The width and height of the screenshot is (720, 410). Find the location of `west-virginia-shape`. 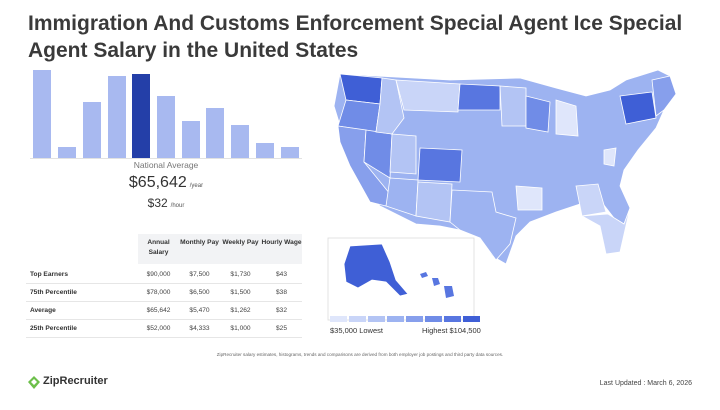

west-virginia-shape is located at coordinates (610, 157).